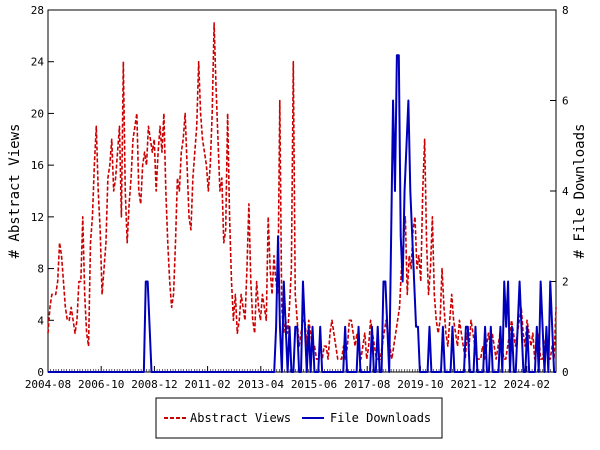 The image size is (600, 450). Describe the element at coordinates (565, 101) in the screenshot. I see `y-right-tick-label: 6` at that location.